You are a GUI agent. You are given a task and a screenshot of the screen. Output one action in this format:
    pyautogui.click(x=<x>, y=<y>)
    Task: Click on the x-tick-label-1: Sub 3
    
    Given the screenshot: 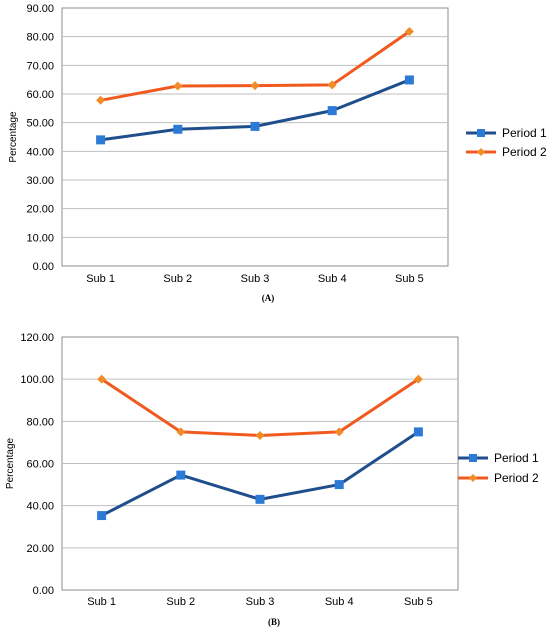 What is the action you would take?
    pyautogui.click(x=255, y=279)
    